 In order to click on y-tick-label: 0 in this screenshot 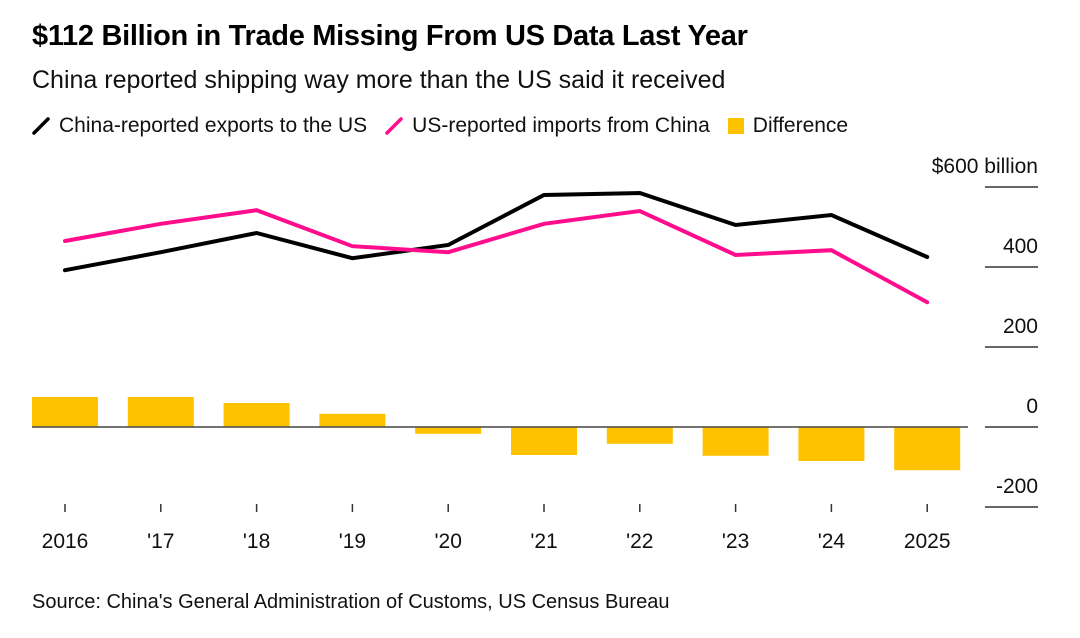, I will do `click(1032, 406)`.